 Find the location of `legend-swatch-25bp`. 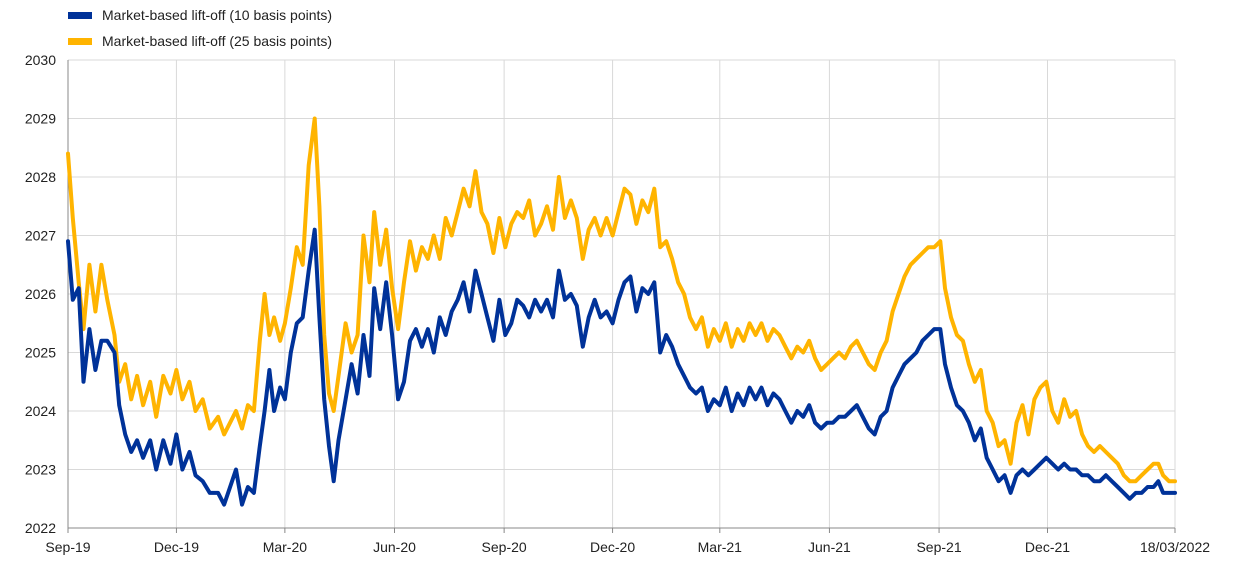

legend-swatch-25bp is located at coordinates (80, 41).